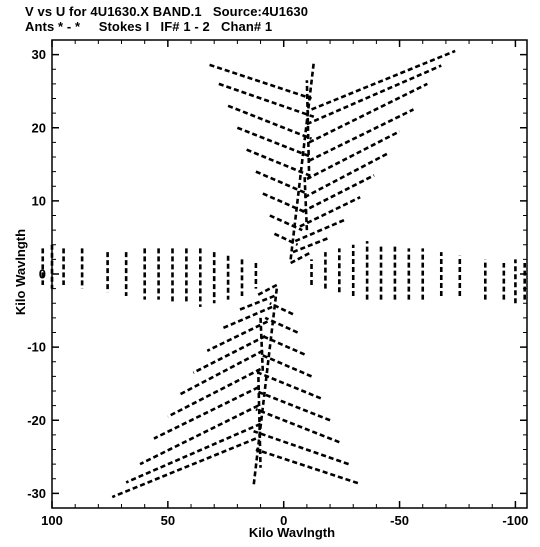  I want to click on y-axis-label: Kilo Wavlngth, so click(20, 272).